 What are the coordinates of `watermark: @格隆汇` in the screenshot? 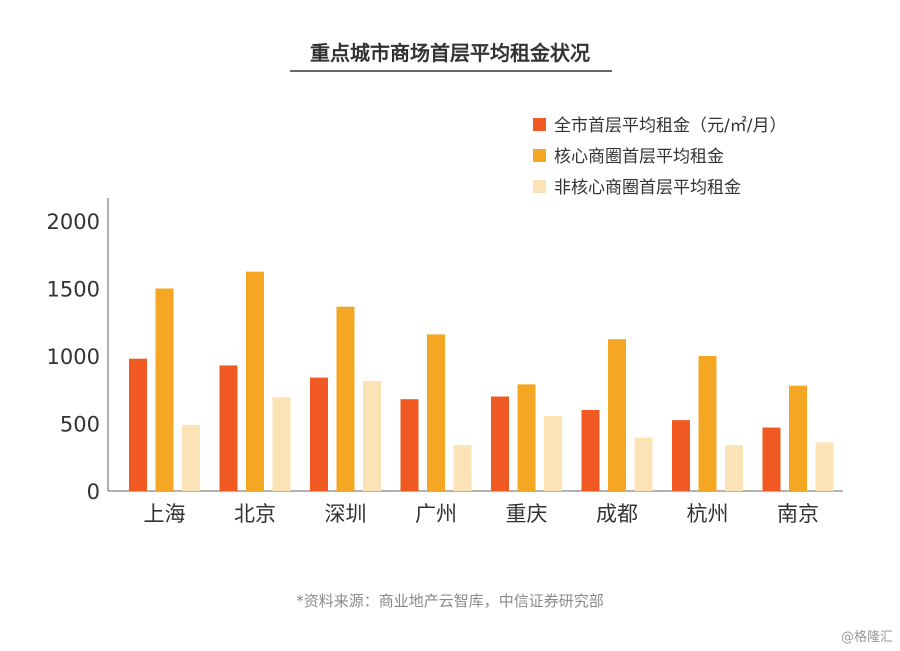 It's located at (867, 637).